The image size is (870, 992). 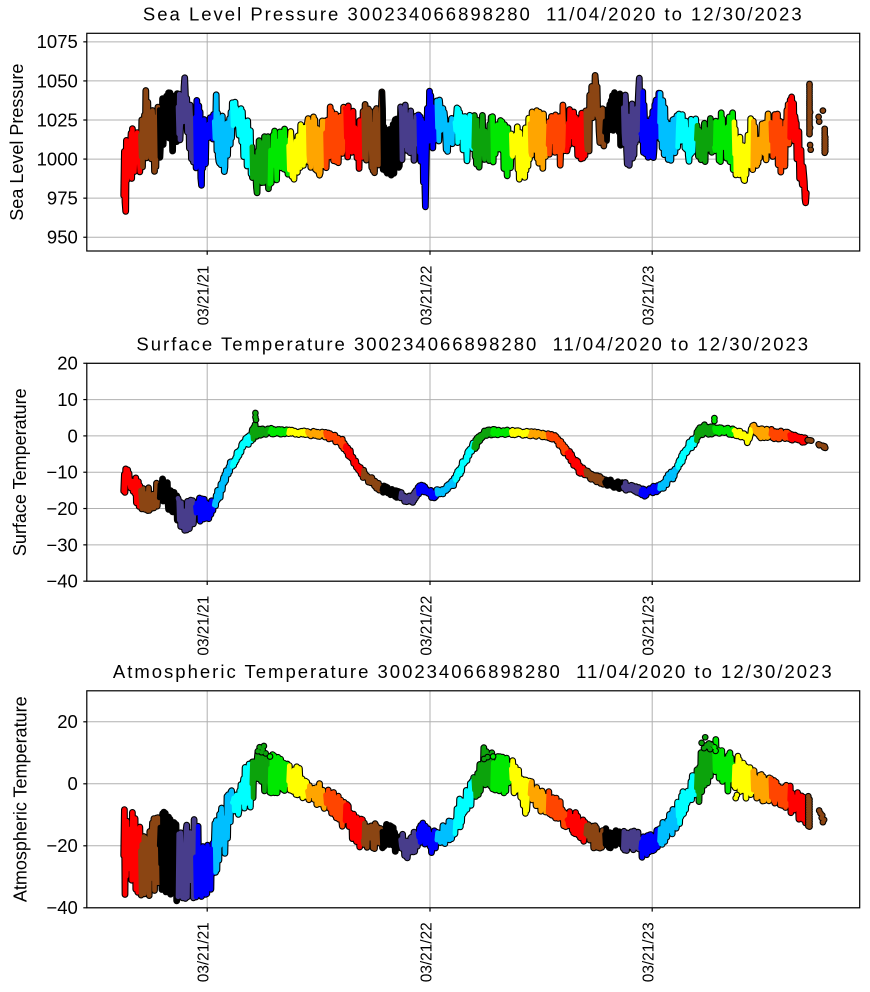 What do you see at coordinates (20, 799) in the screenshot?
I see `svg-text: Atmospheric Temperature` at bounding box center [20, 799].